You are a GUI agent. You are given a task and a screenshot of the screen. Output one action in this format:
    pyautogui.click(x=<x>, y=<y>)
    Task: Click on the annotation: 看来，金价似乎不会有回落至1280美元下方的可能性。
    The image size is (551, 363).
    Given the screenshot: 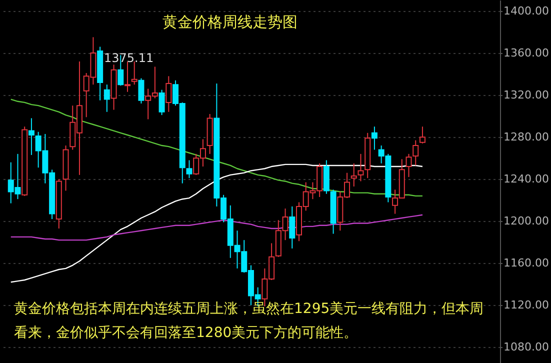 What is the action you would take?
    pyautogui.click(x=186, y=333)
    